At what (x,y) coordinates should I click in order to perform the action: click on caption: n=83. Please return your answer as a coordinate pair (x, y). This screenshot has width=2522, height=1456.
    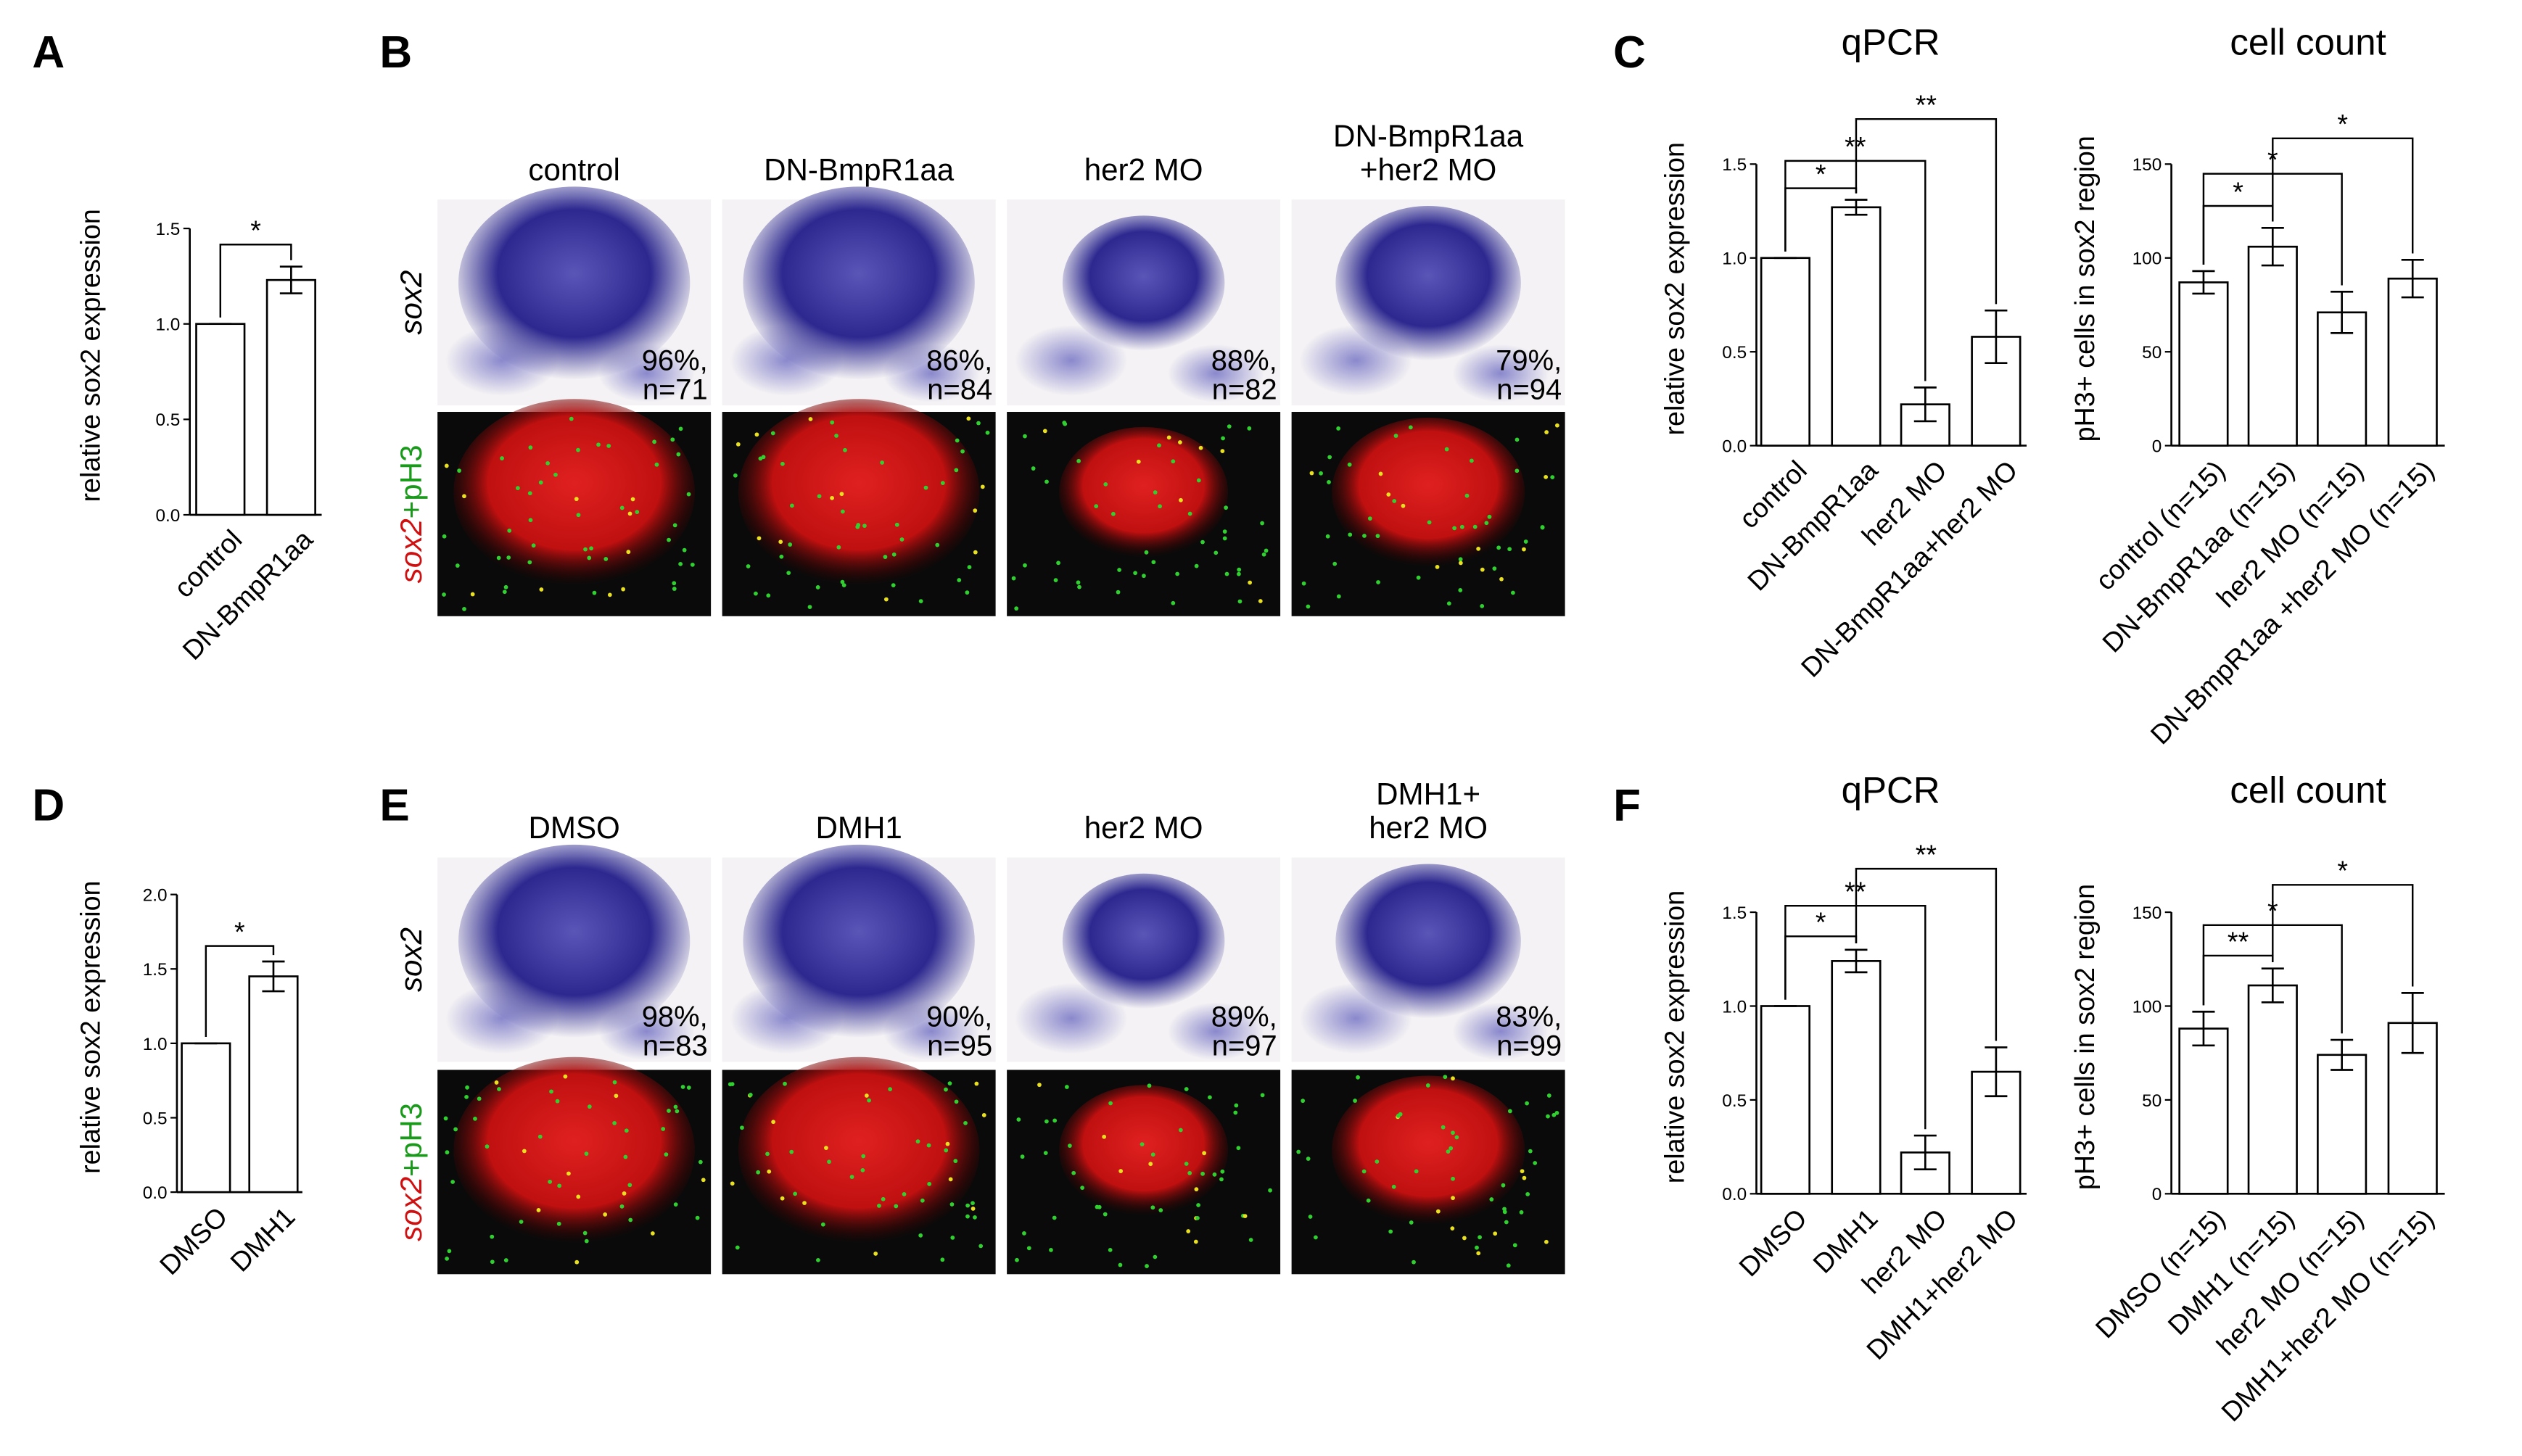
    Looking at the image, I should click on (676, 1046).